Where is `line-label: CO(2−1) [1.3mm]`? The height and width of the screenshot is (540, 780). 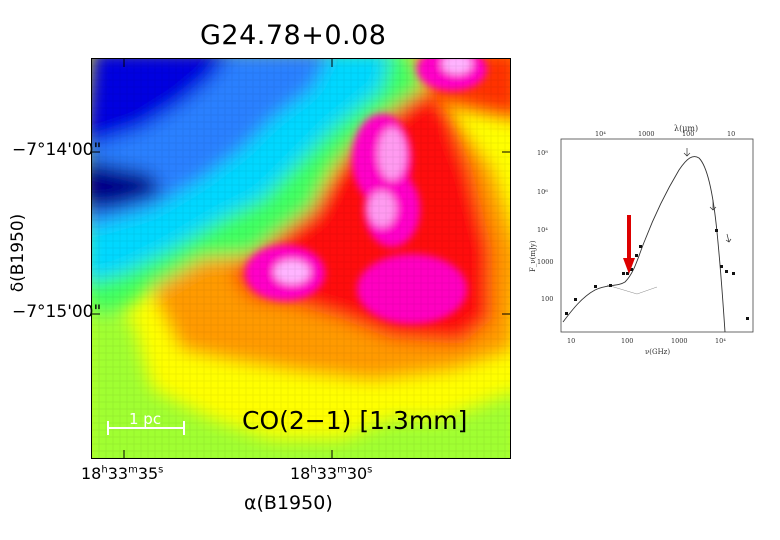 line-label: CO(2−1) [1.3mm] is located at coordinates (354, 420).